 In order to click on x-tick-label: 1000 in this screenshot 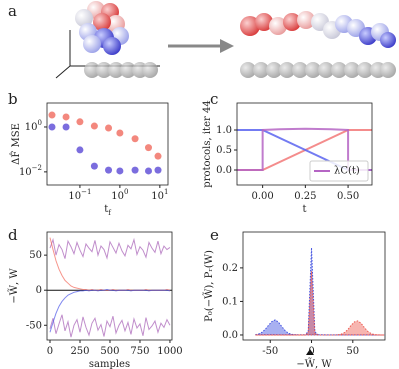, I will do `click(169, 351)`.